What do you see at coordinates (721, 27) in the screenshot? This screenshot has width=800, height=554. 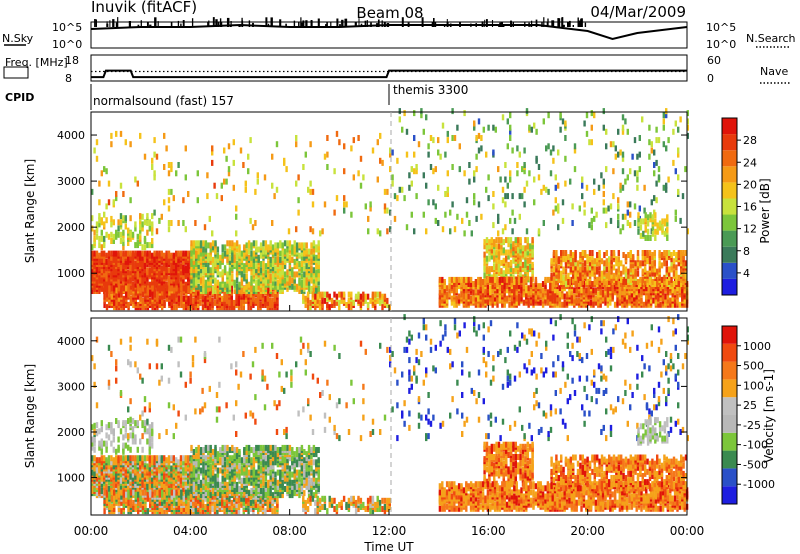 I see `noise-right-tick-top: 10^5` at bounding box center [721, 27].